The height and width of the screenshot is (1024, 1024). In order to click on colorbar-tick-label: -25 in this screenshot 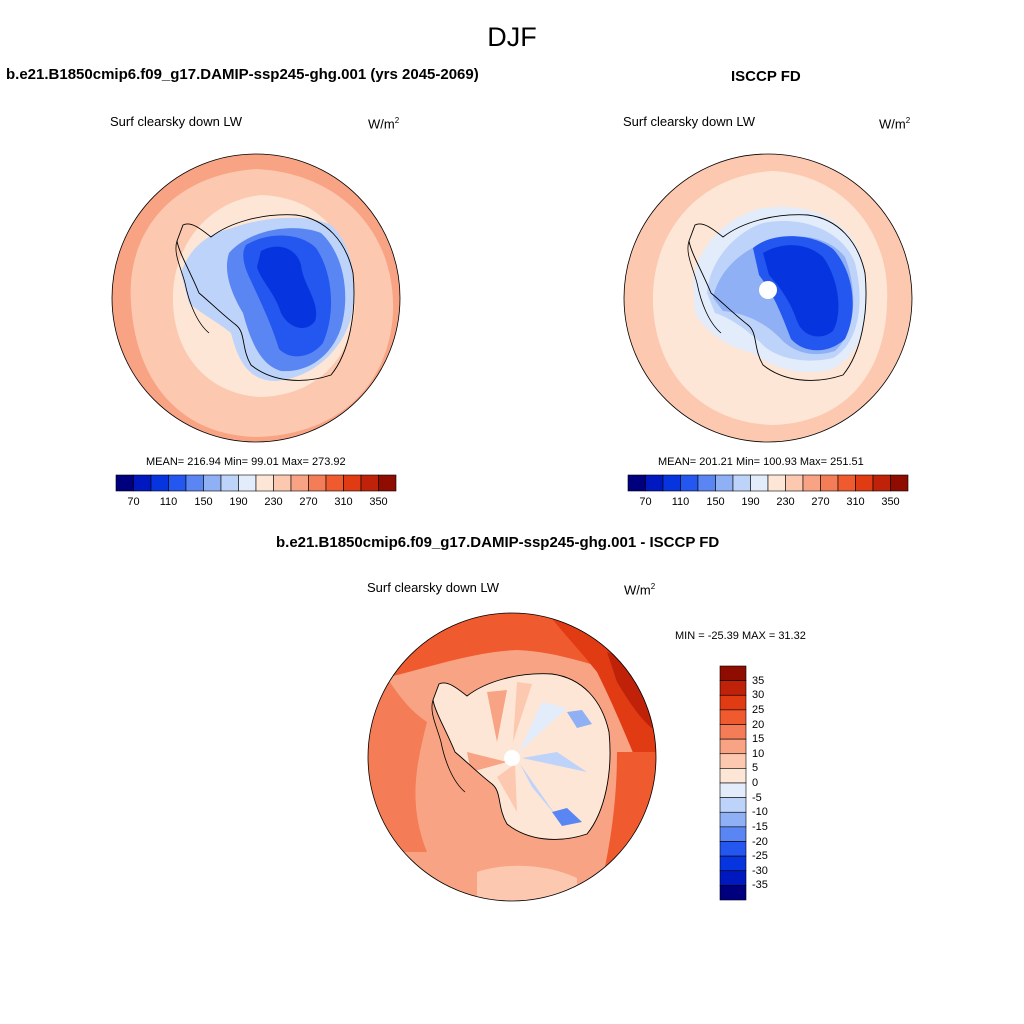, I will do `click(760, 856)`.